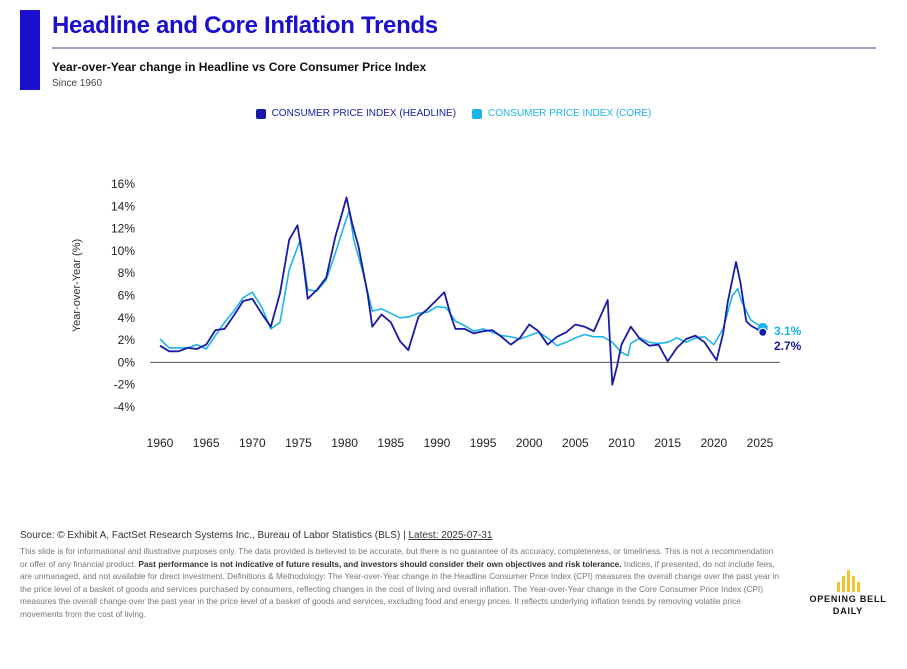 This screenshot has height=669, width=907. What do you see at coordinates (344, 443) in the screenshot?
I see `x-tick-label: 1980` at bounding box center [344, 443].